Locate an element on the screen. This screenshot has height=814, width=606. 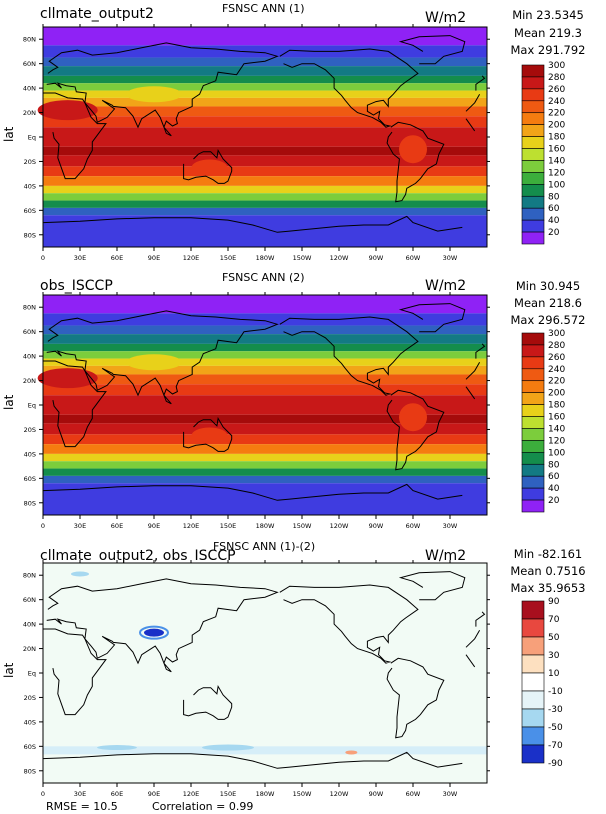
coastline-africa is located at coordinates (470, 661).